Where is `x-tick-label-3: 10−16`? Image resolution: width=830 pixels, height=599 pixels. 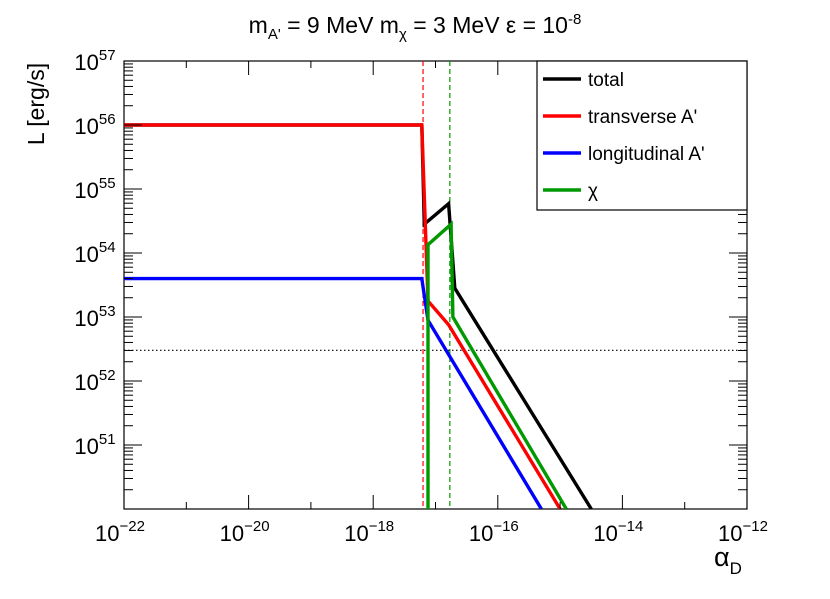 x-tick-label-3: 10−16 is located at coordinates (494, 532).